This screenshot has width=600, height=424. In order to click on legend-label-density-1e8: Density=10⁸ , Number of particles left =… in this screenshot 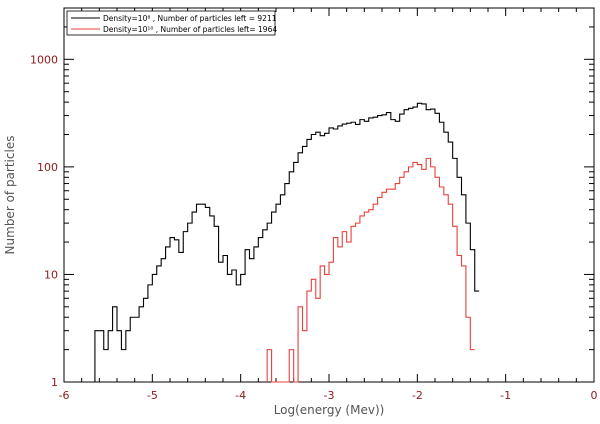, I will do `click(190, 18)`.